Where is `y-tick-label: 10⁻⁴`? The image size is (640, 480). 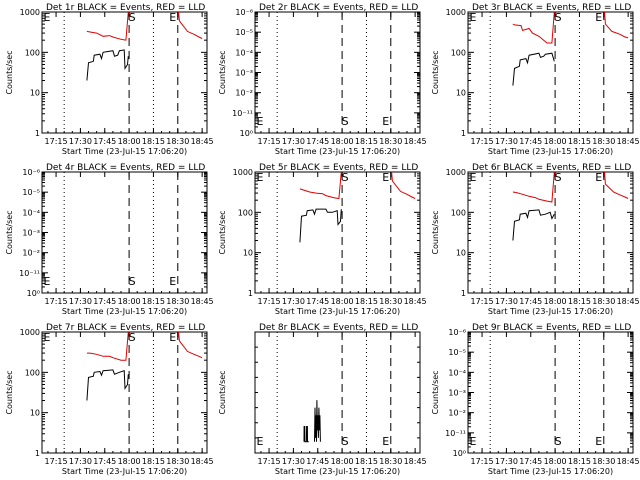
y-tick-label: 10⁻⁴ is located at coordinates (31, 212).